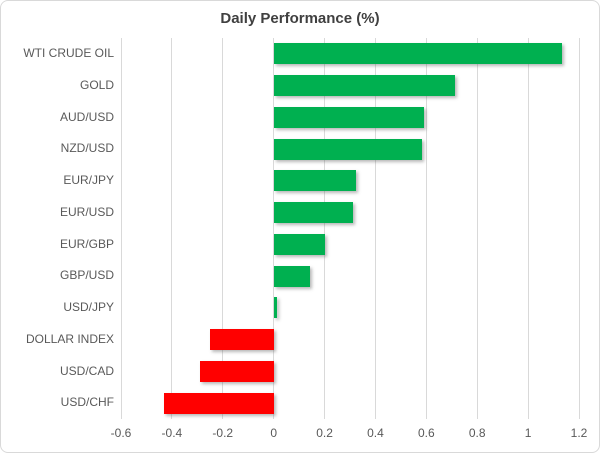 The width and height of the screenshot is (600, 453). Describe the element at coordinates (242, 340) in the screenshot. I see `bar-dollar-index` at that location.